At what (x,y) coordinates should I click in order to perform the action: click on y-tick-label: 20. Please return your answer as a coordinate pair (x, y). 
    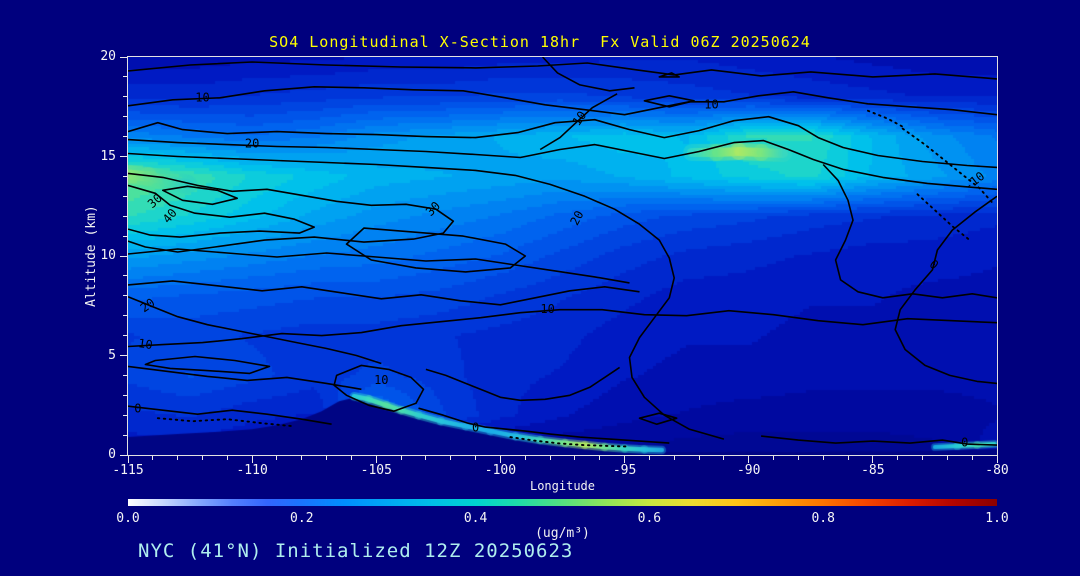
    Looking at the image, I should click on (108, 56).